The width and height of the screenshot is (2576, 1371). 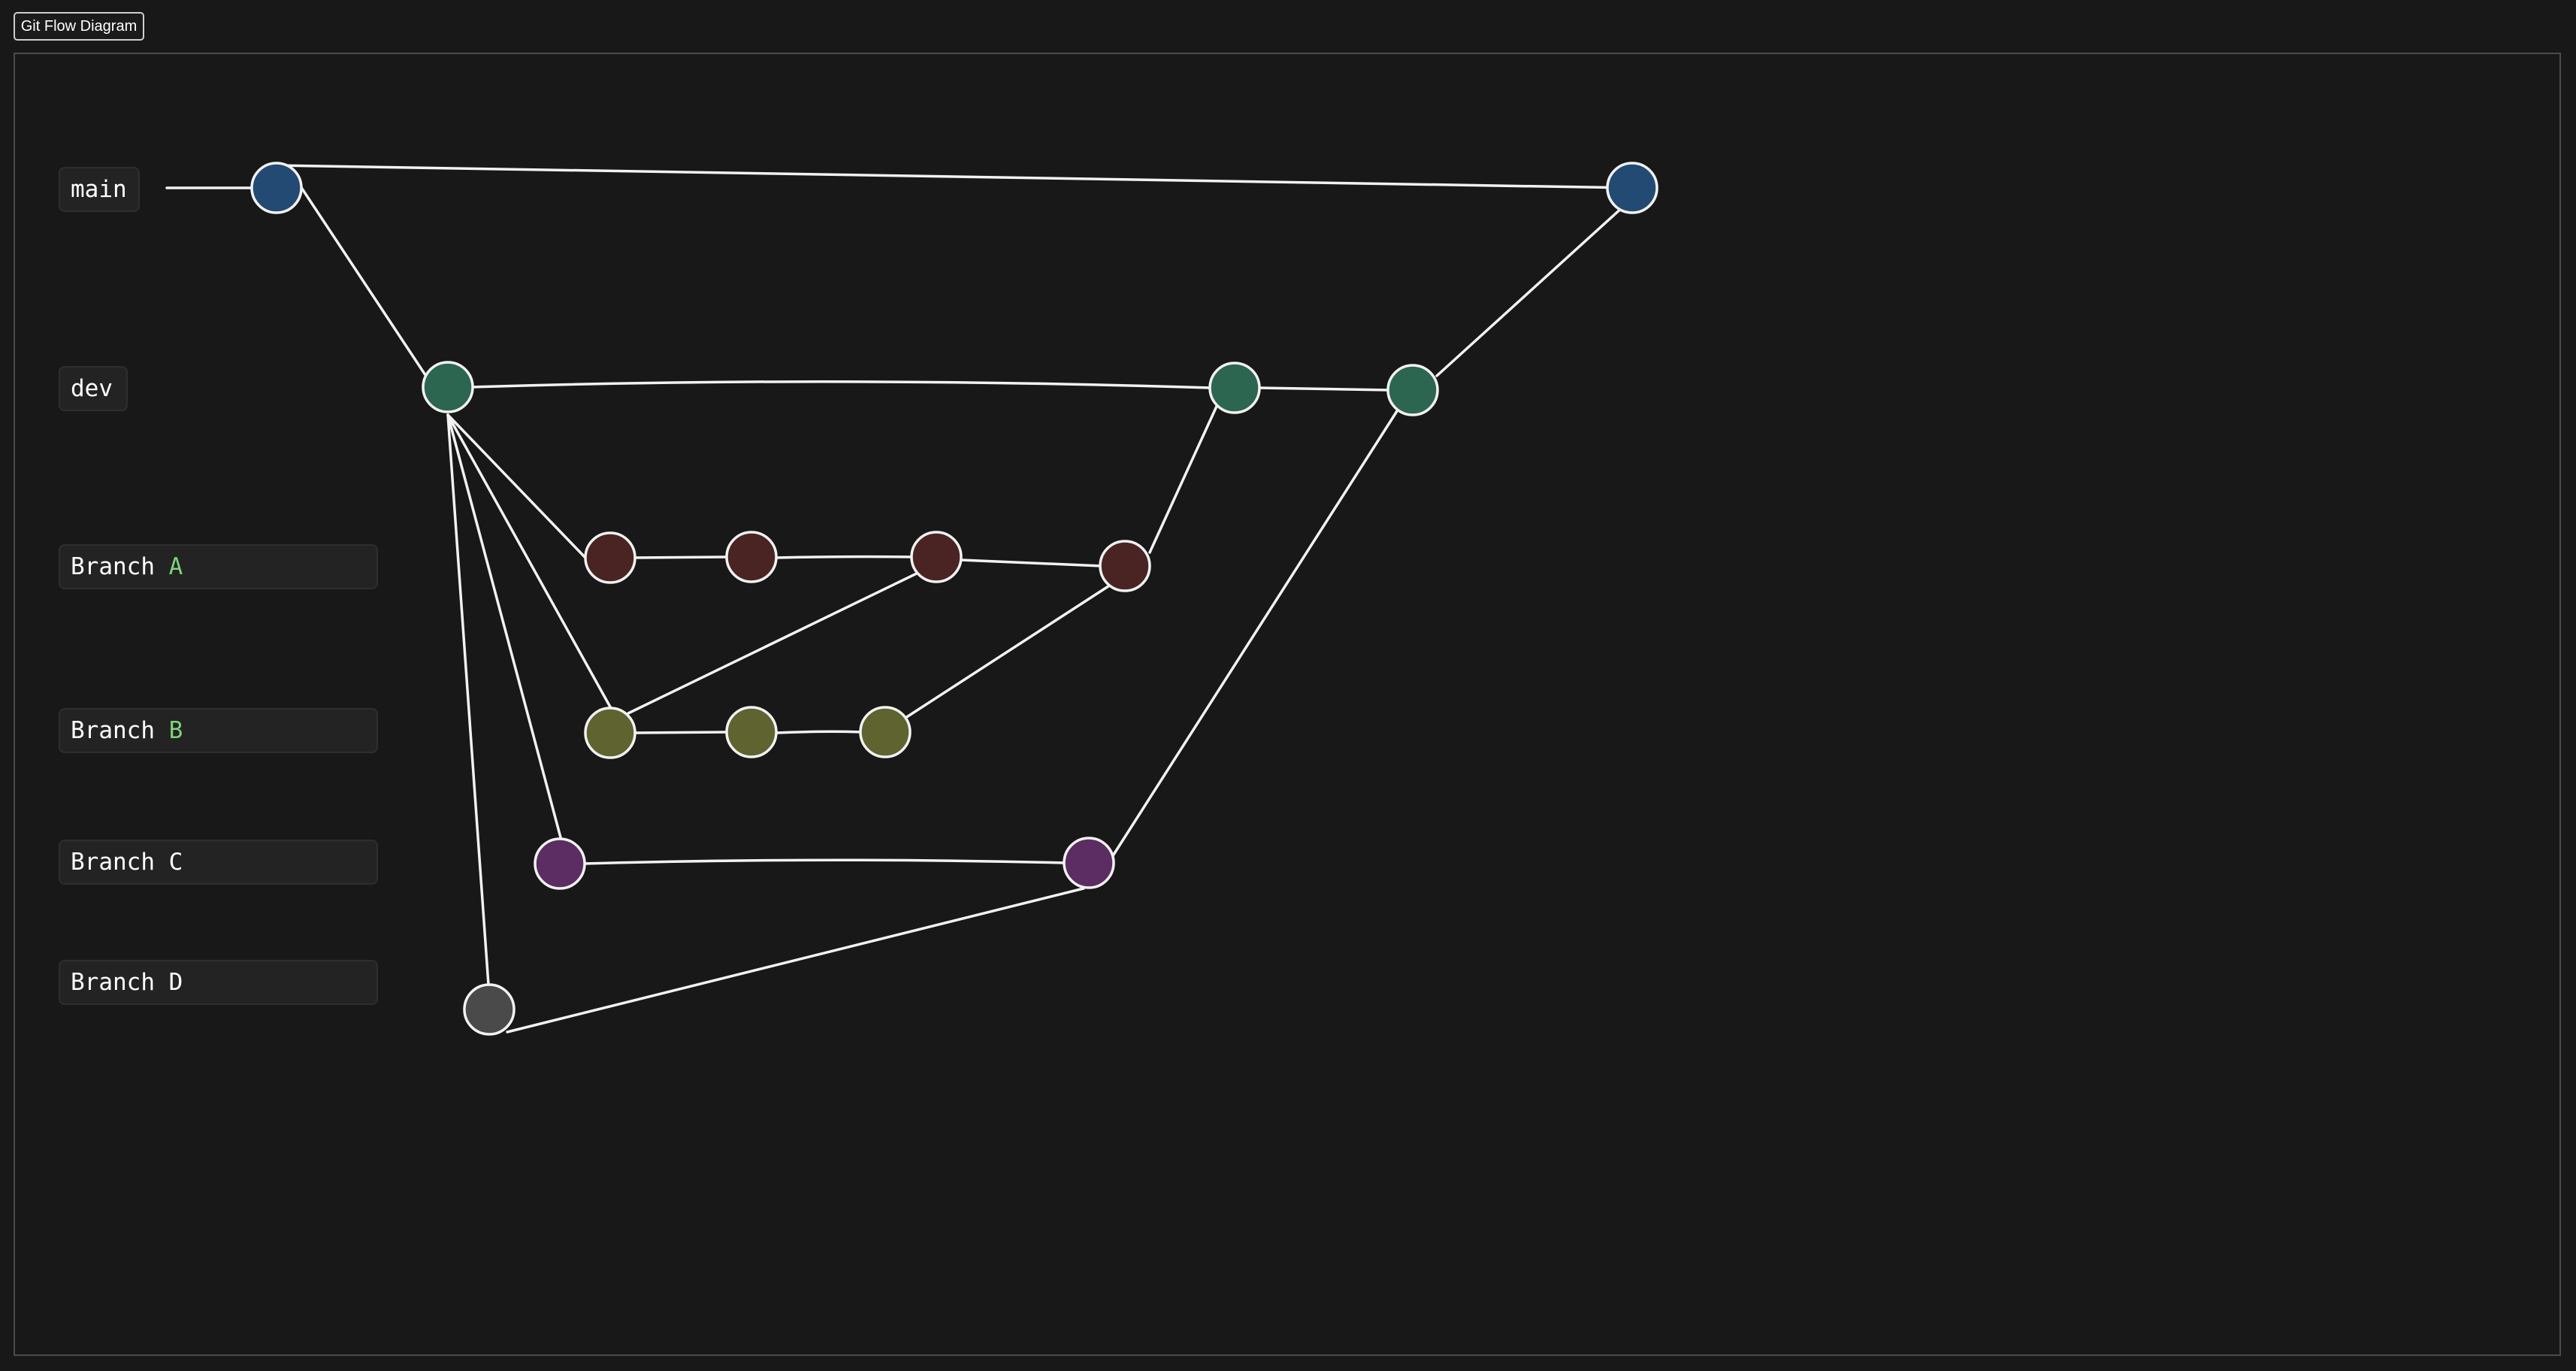 What do you see at coordinates (824, 861) in the screenshot?
I see `edge-c1-to-c2` at bounding box center [824, 861].